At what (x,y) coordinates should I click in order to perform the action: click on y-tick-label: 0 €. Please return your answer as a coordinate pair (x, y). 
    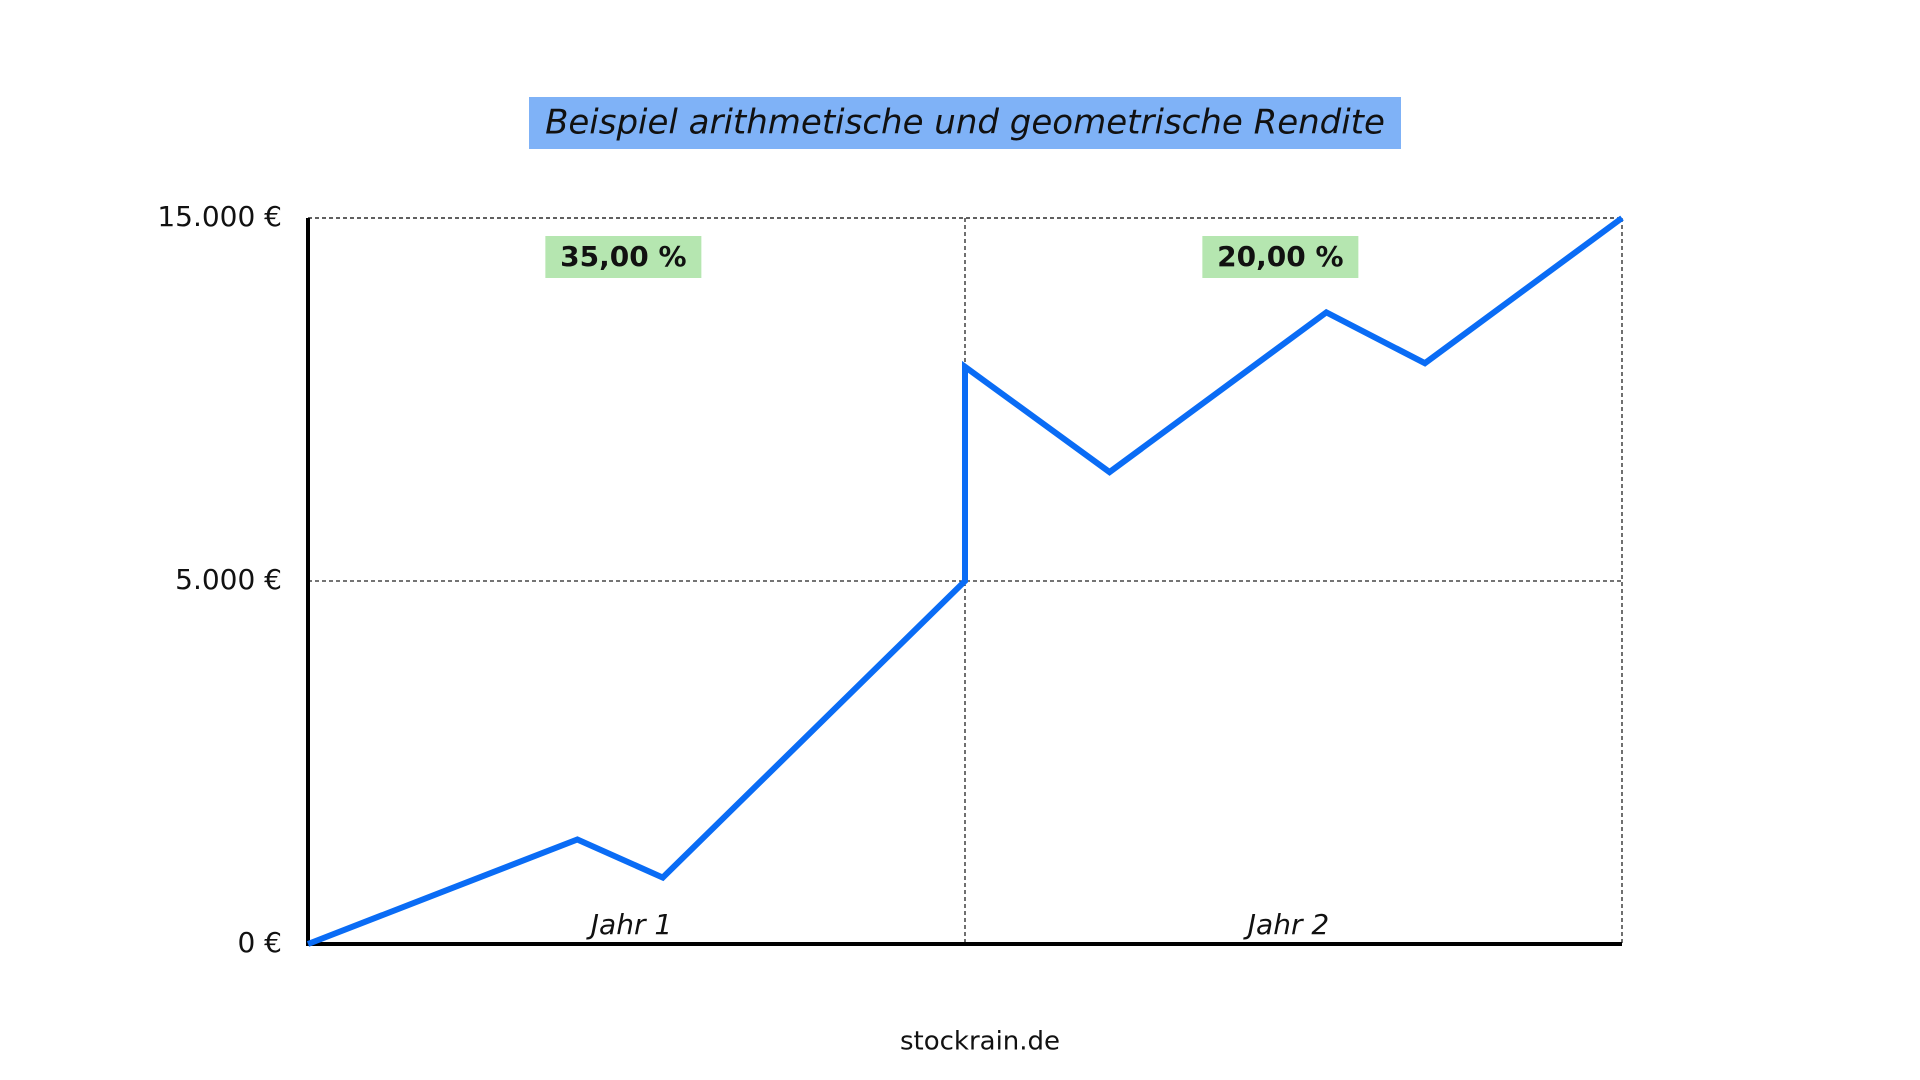
    Looking at the image, I should click on (259, 942).